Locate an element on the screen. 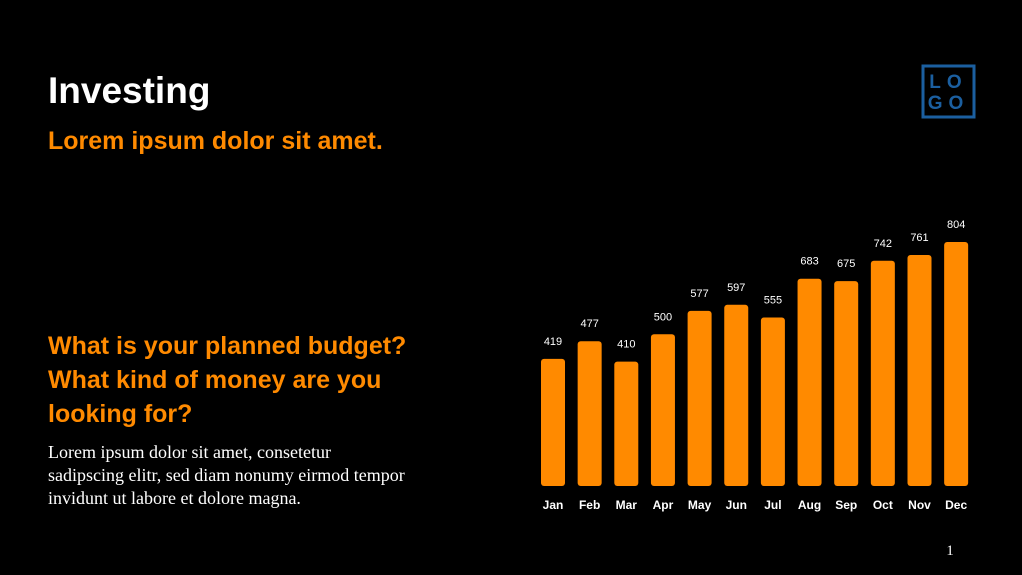  value-label: 804 is located at coordinates (956, 225).